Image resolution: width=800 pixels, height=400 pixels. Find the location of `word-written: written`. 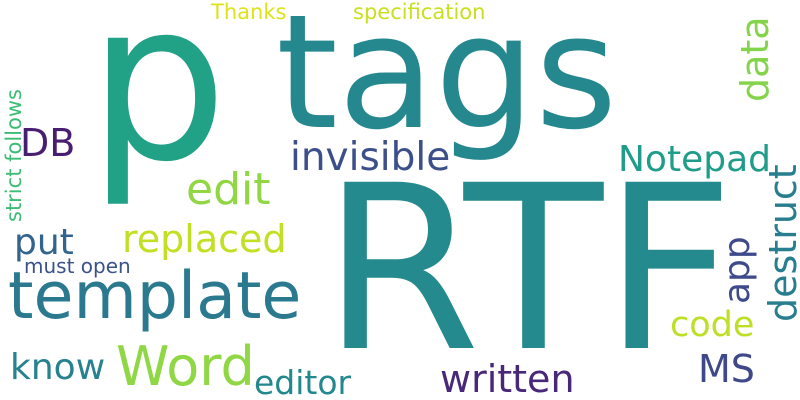

word-written: written is located at coordinates (507, 378).